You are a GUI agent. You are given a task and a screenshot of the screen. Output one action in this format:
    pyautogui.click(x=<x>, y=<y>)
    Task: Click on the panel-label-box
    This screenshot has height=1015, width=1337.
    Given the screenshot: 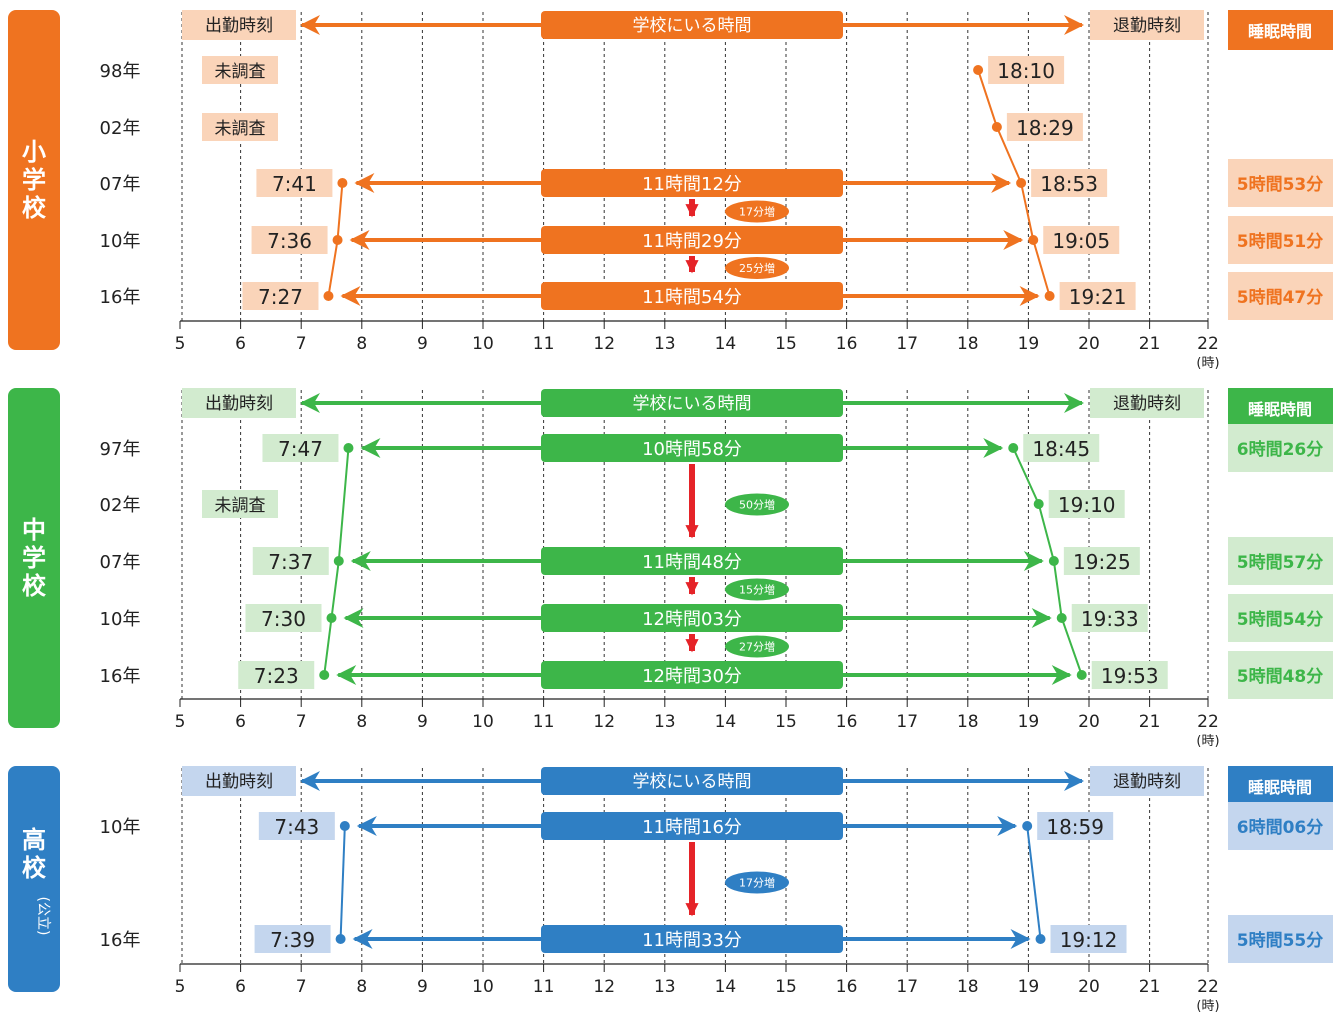 What is the action you would take?
    pyautogui.click(x=34, y=879)
    